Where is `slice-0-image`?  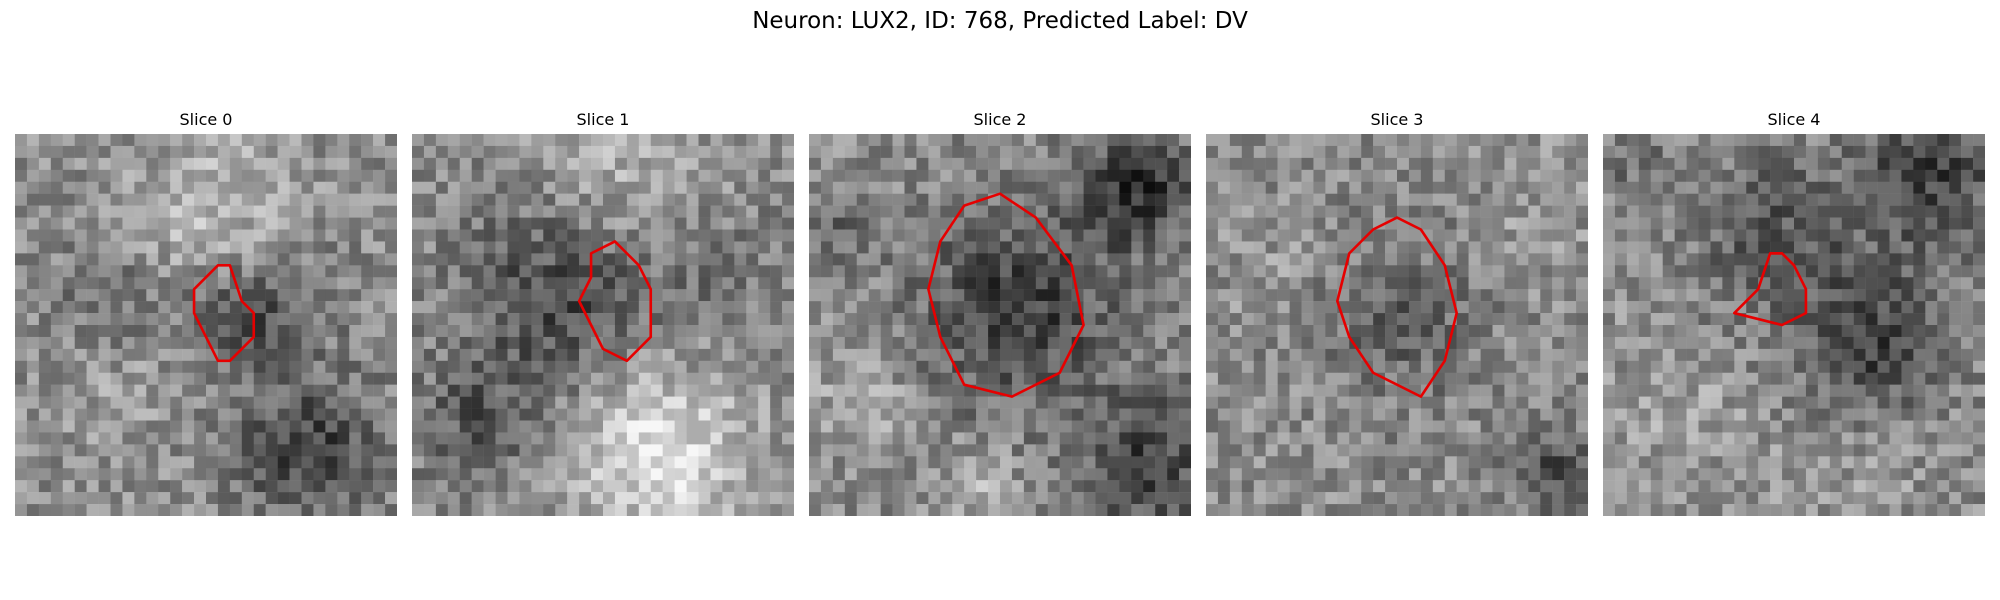 slice-0-image is located at coordinates (206, 325).